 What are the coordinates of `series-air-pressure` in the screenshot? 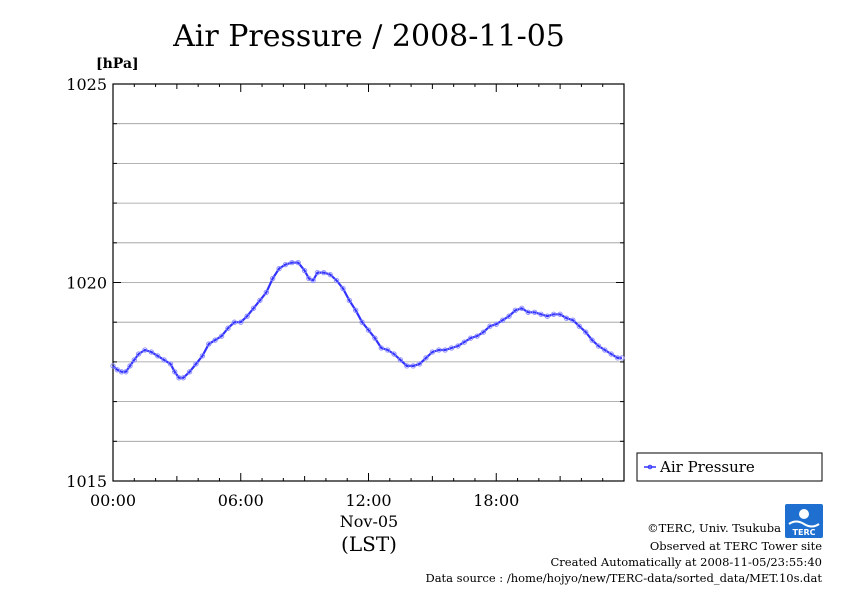 It's located at (367, 320).